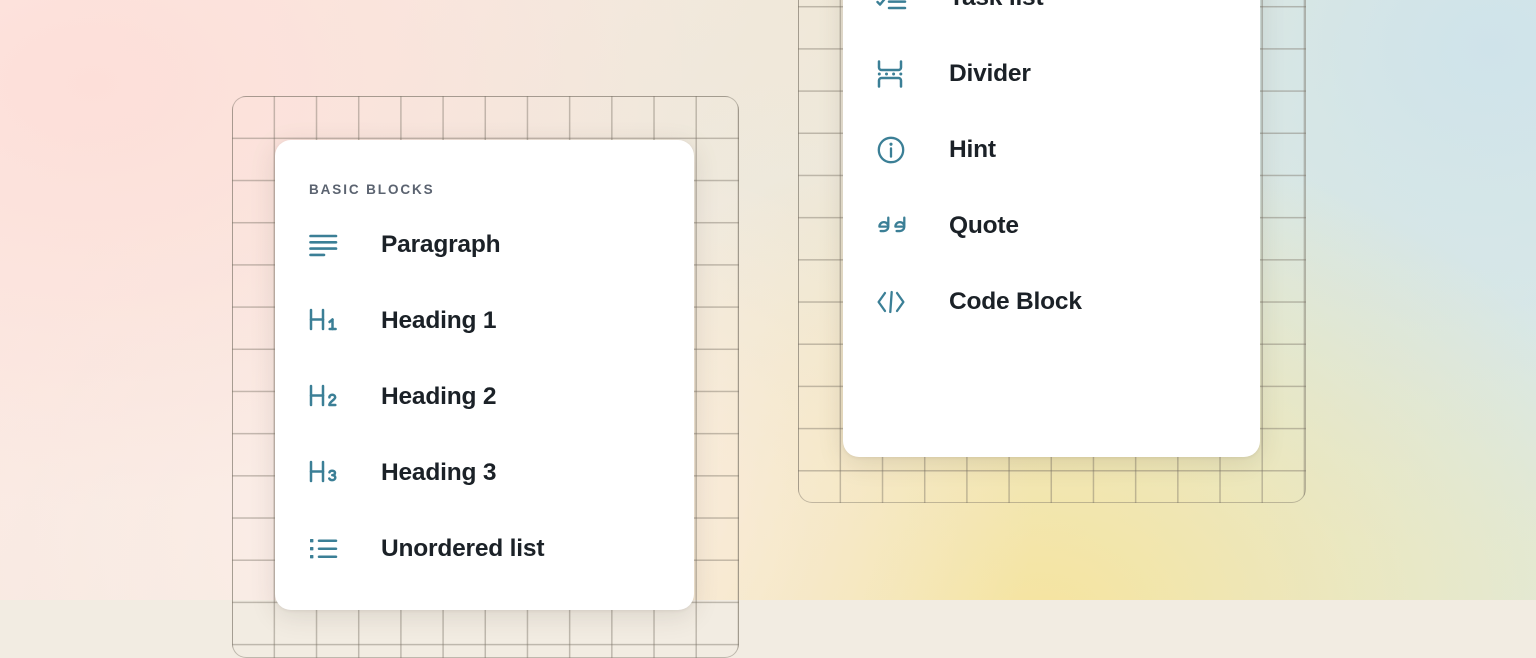 Image resolution: width=1536 pixels, height=658 pixels. Describe the element at coordinates (897, 150) in the screenshot. I see `hint-icon` at that location.